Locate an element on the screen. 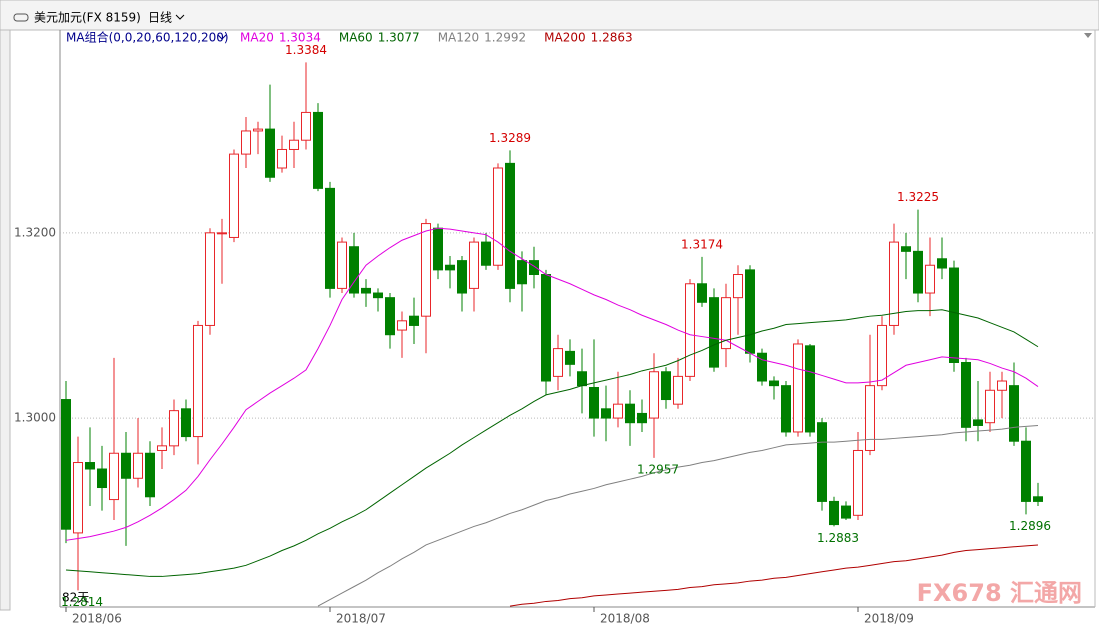 The width and height of the screenshot is (1099, 630). menu-icon is located at coordinates (1088, 35).